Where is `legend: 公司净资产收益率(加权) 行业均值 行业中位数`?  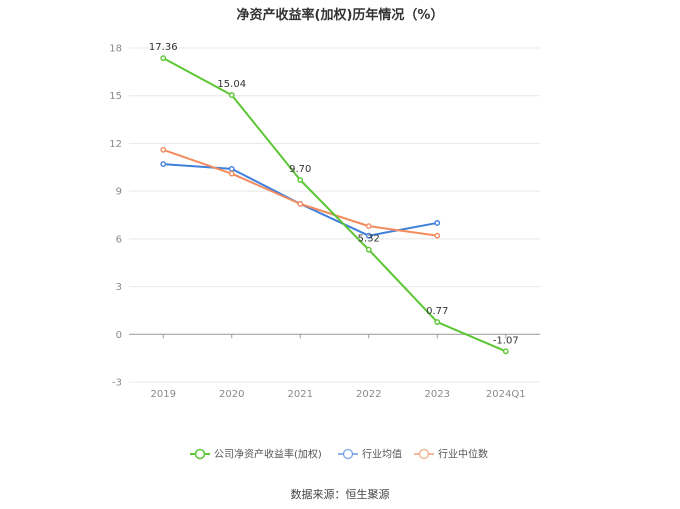
legend: 公司净资产收益率(加权) 行业均值 行业中位数 is located at coordinates (339, 454).